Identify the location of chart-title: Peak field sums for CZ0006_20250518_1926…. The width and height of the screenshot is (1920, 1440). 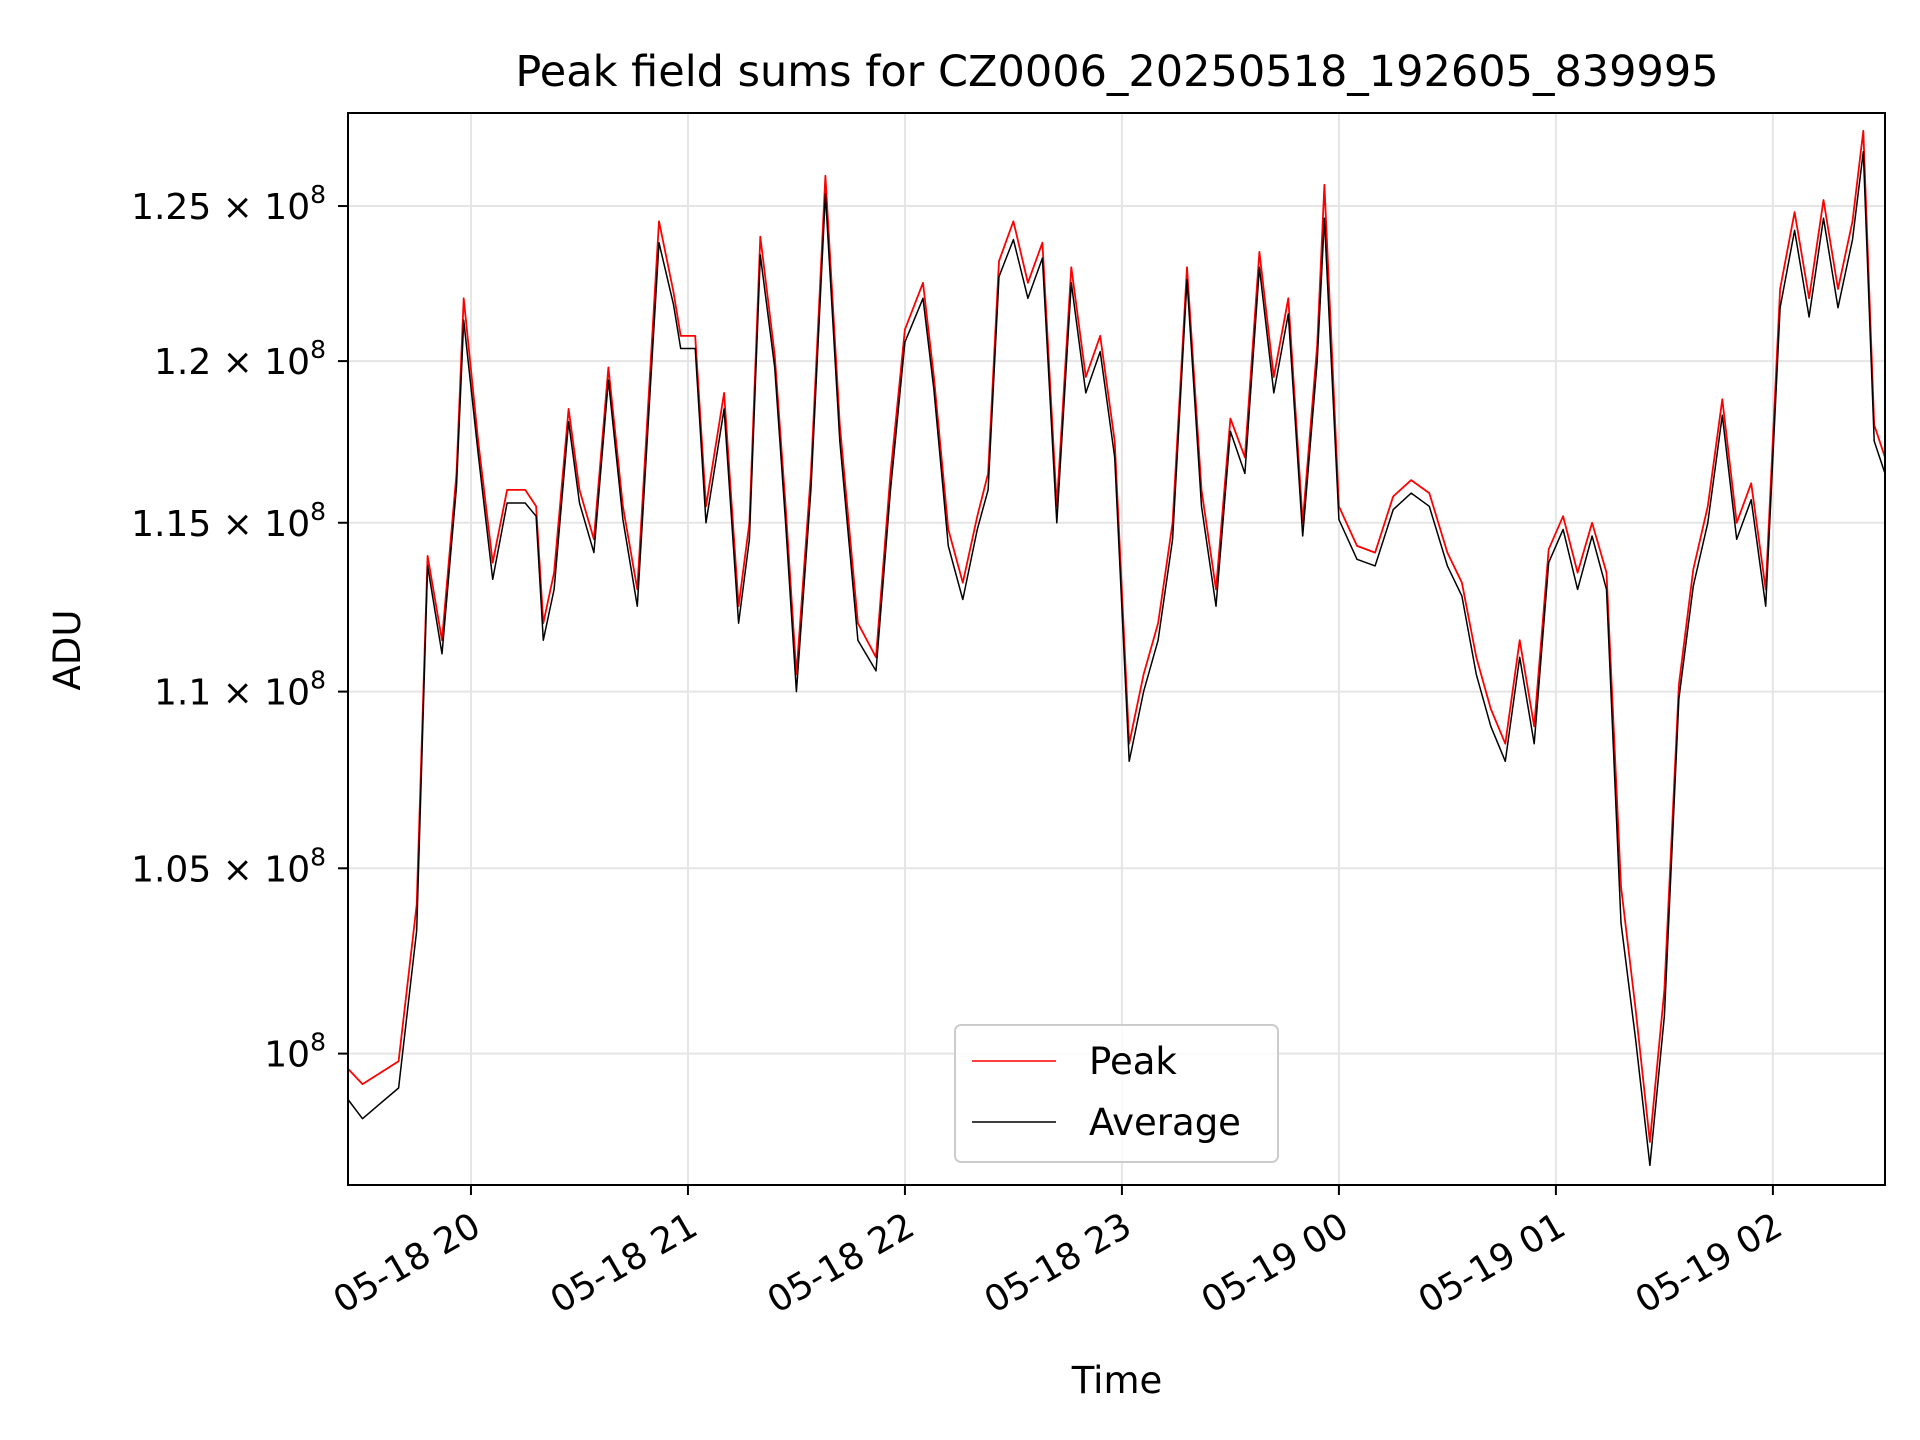
(1116, 72).